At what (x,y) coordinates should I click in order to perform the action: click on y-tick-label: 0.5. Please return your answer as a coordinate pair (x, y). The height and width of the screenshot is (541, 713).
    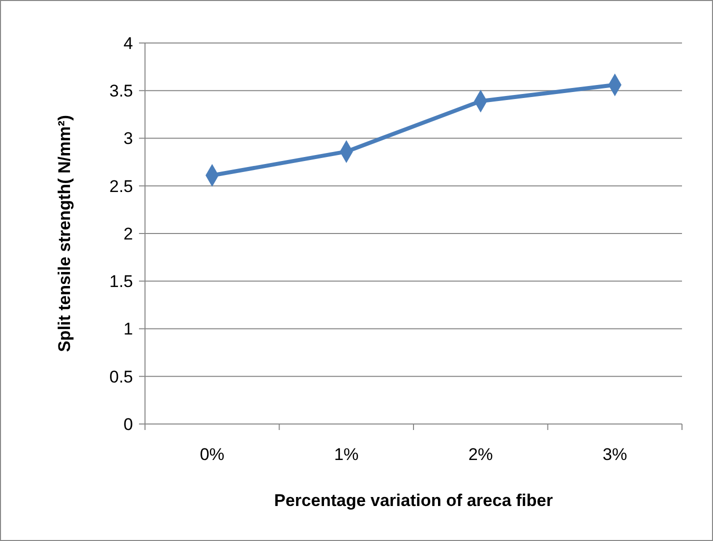
    Looking at the image, I should click on (121, 376).